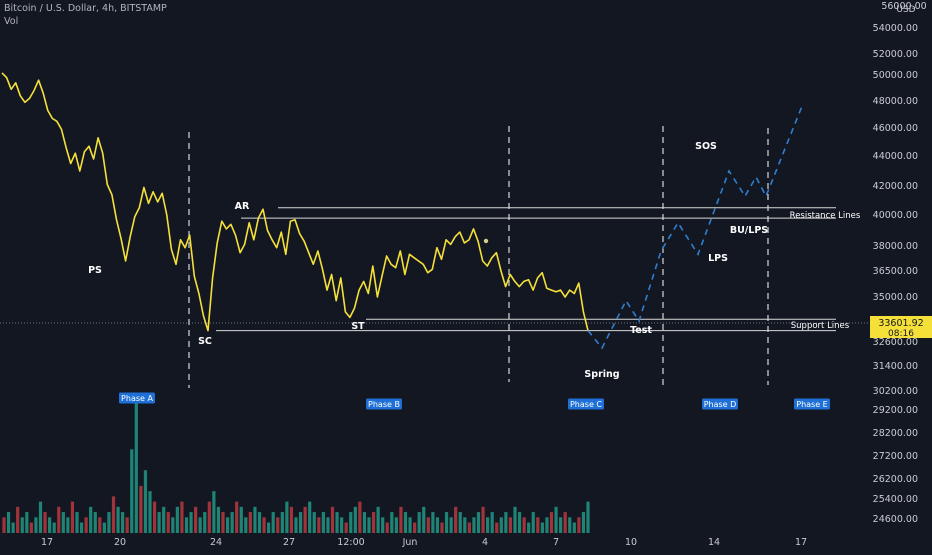 The height and width of the screenshot is (555, 932). Describe the element at coordinates (895, 433) in the screenshot. I see `price-tick-label: 28200.00` at that location.